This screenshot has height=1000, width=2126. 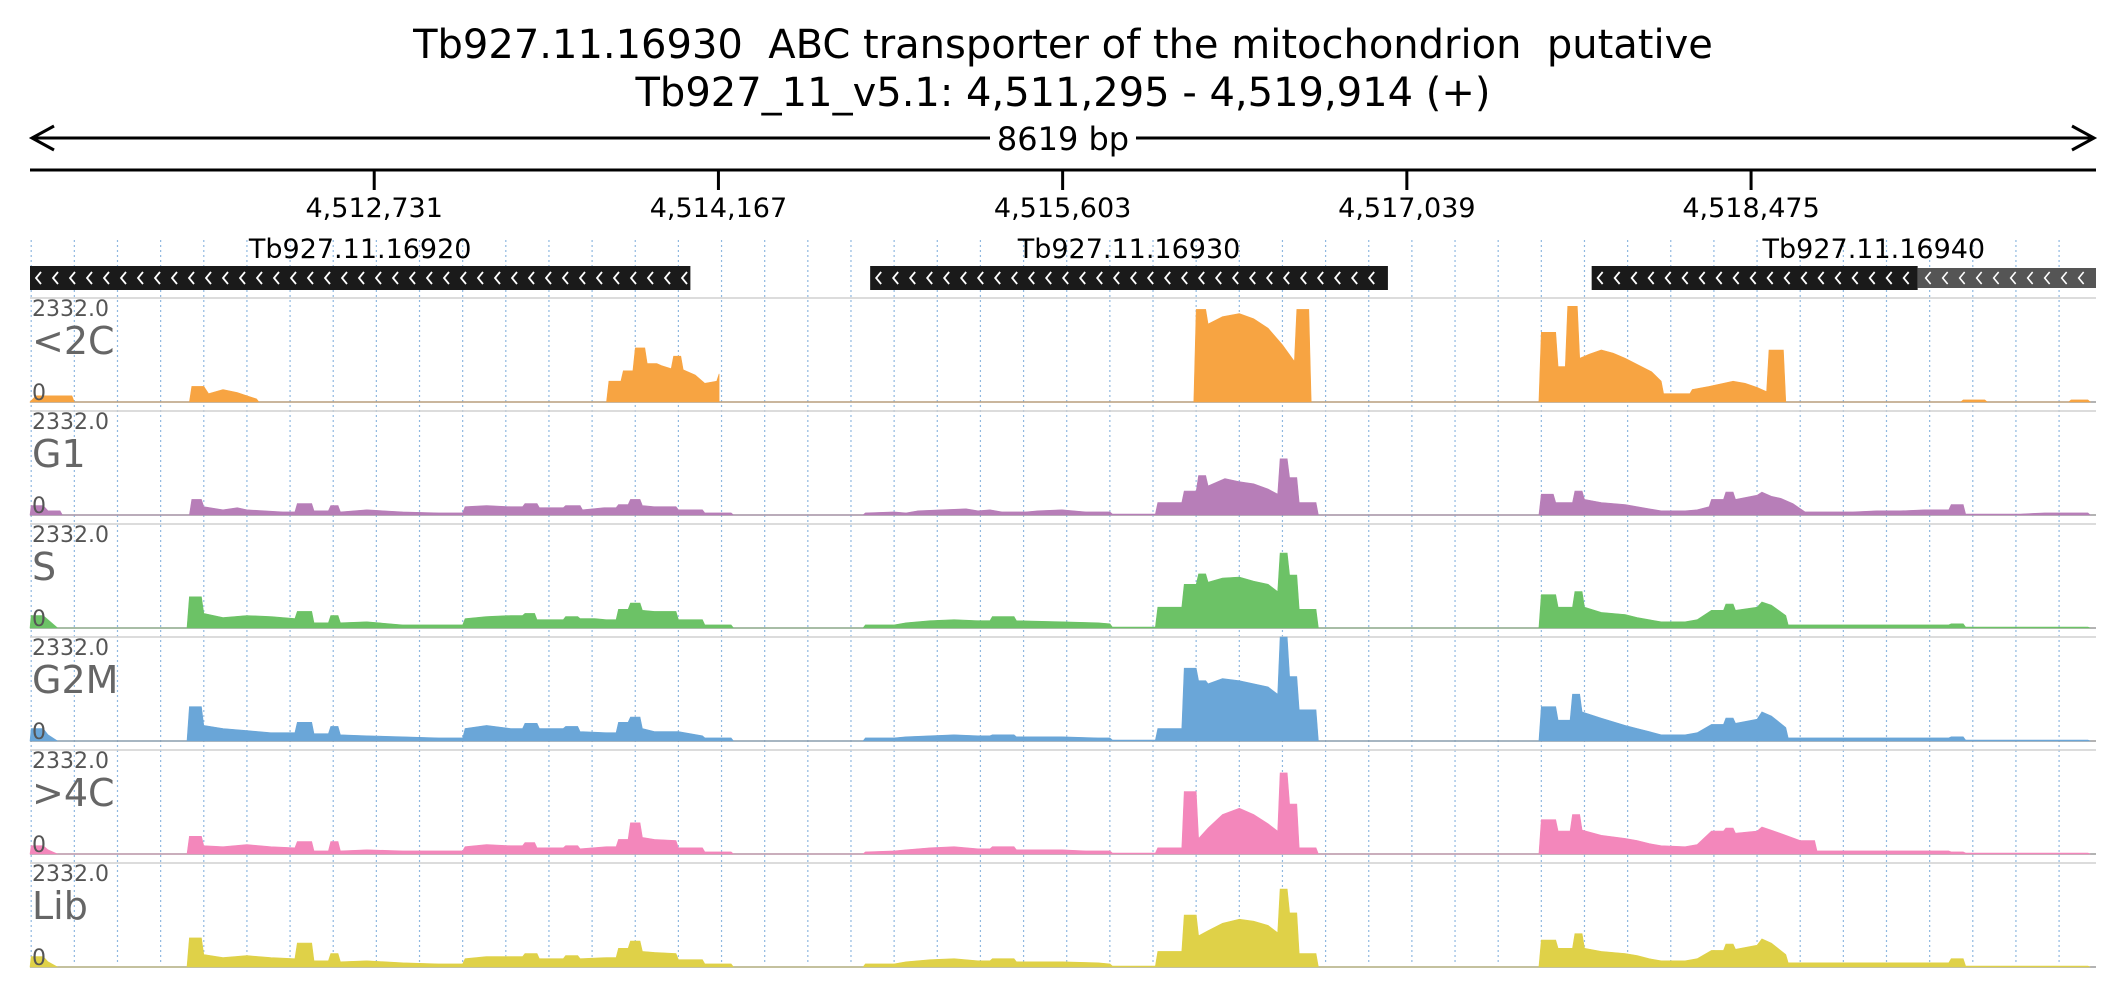 What do you see at coordinates (44, 567) in the screenshot?
I see `track-name: S` at bounding box center [44, 567].